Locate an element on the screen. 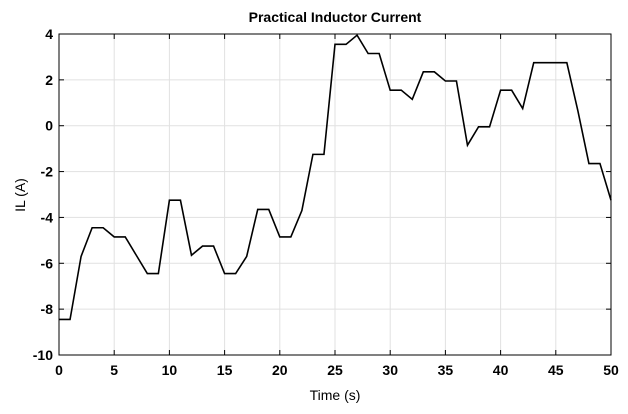 This screenshot has height=414, width=628. x-tick-label: 10 is located at coordinates (170, 370).